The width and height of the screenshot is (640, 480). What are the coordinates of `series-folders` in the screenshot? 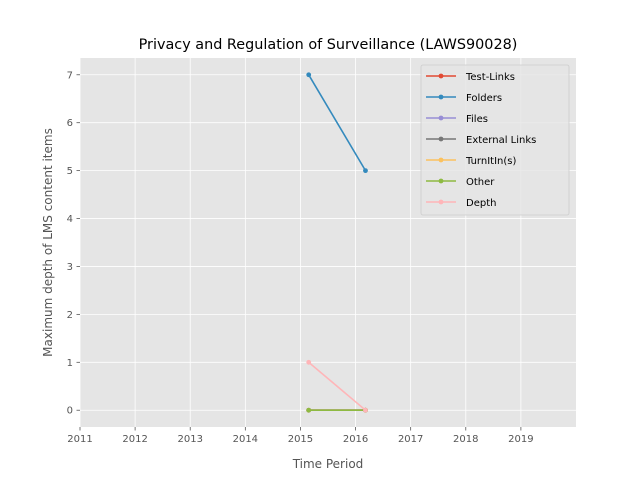 It's located at (337, 123).